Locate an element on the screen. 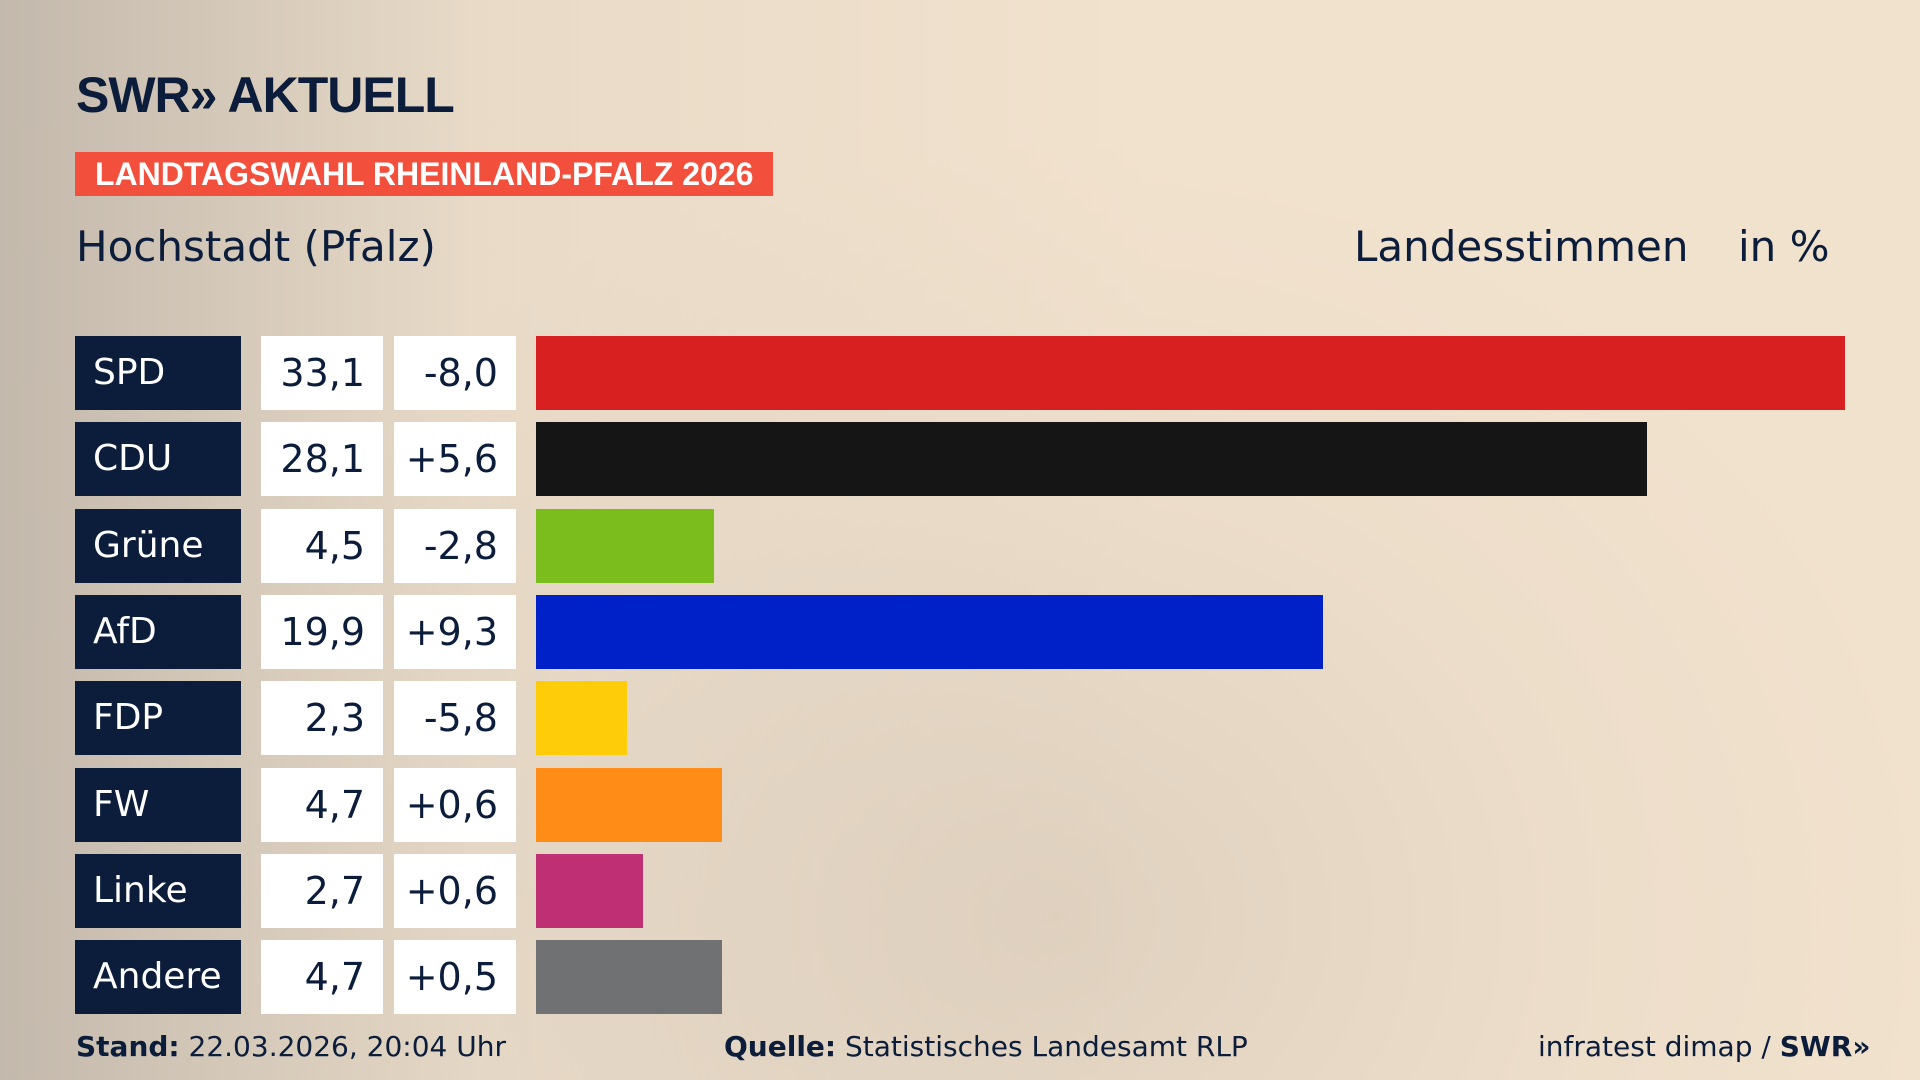 This screenshot has height=1080, width=1920. vote-change: -2,8 is located at coordinates (455, 545).